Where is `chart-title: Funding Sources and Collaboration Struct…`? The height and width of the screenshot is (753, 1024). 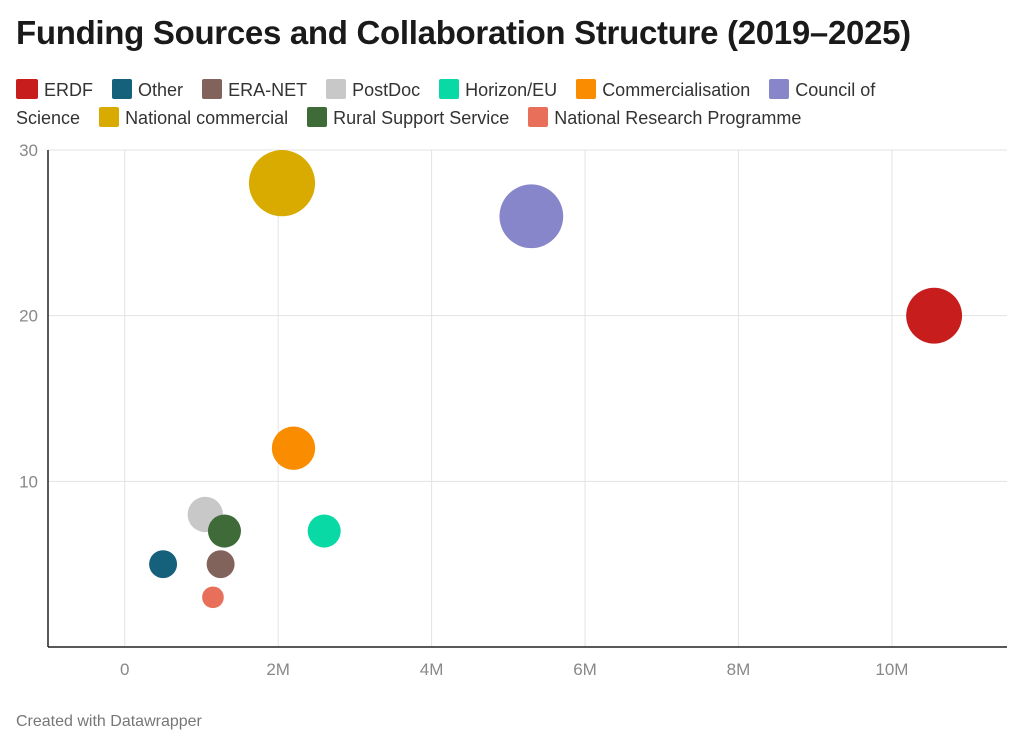
chart-title: Funding Sources and Collaboration Struct… is located at coordinates (463, 32).